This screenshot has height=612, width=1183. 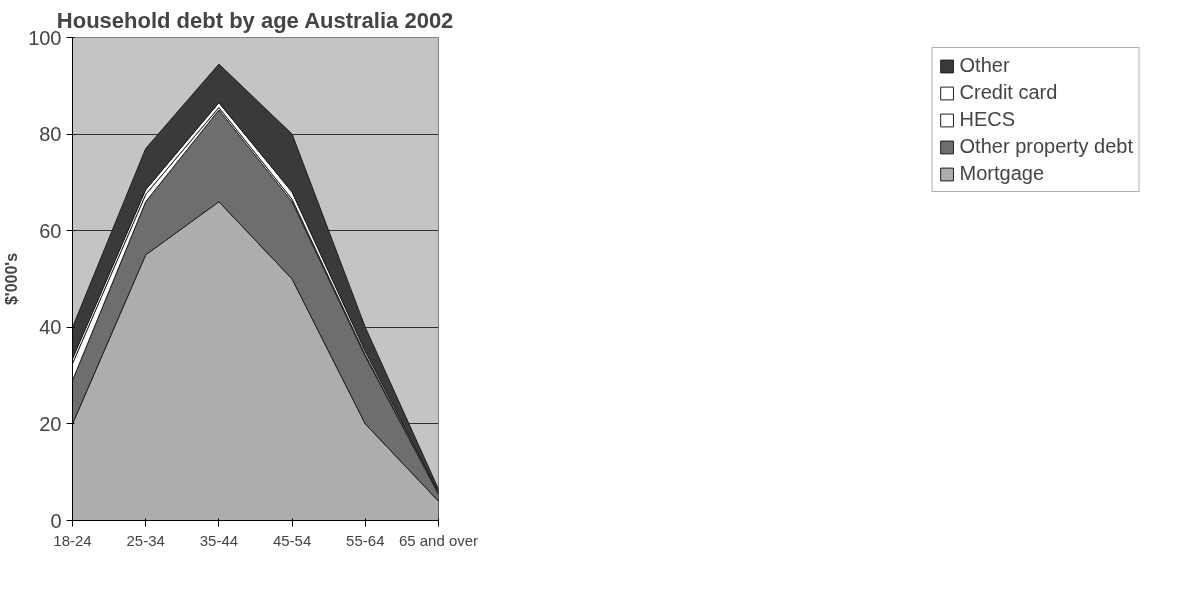 What do you see at coordinates (438, 540) in the screenshot?
I see `x-tick-label: 65 and over` at bounding box center [438, 540].